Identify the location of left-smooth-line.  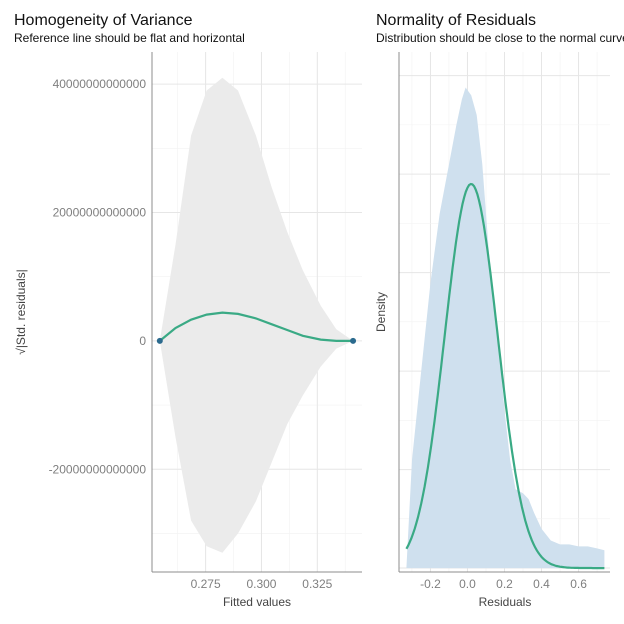
(256, 326).